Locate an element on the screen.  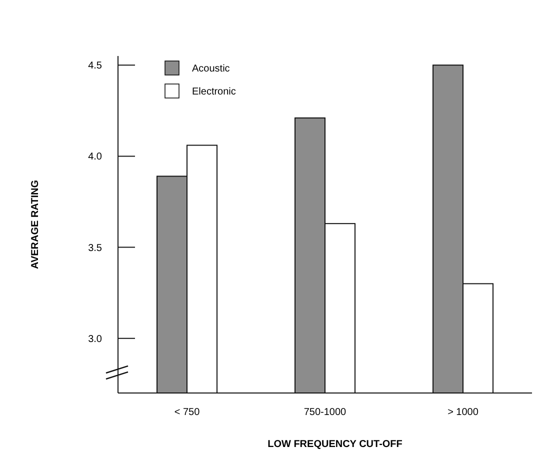
y-tick-label: 4.5 is located at coordinates (95, 66).